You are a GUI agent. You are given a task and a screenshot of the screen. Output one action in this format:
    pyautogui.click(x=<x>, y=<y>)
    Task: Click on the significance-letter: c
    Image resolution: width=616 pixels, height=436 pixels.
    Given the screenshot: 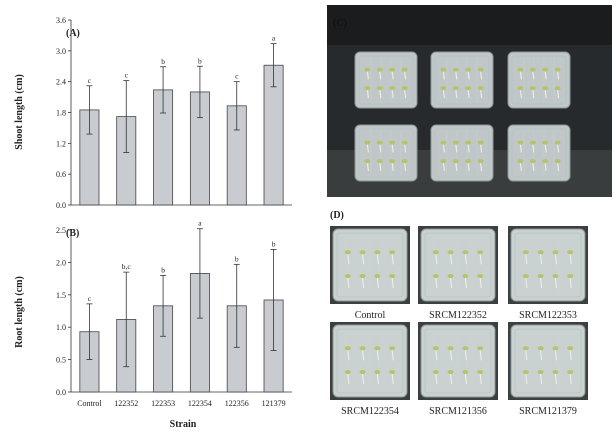 What is the action you would take?
    pyautogui.click(x=237, y=76)
    